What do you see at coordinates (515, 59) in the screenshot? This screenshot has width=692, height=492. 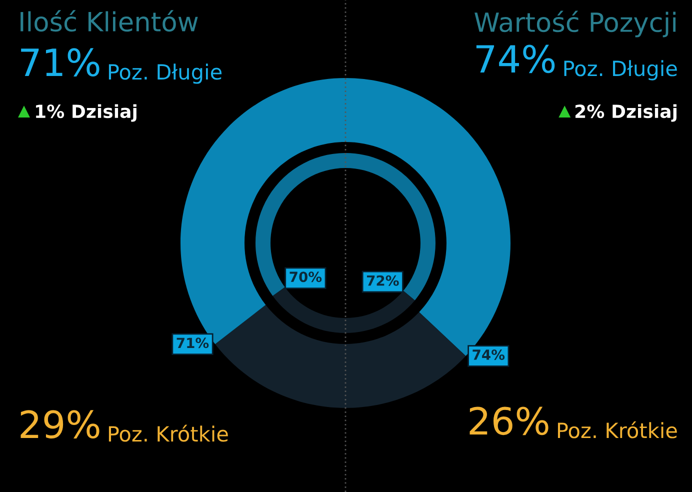 I see `text: 74%` at bounding box center [515, 59].